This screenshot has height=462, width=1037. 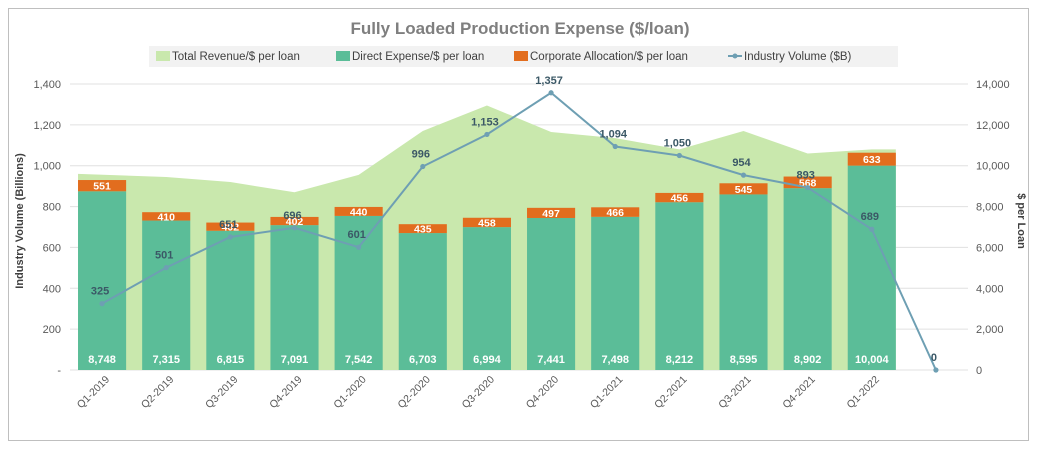 I want to click on volume-data-label: 601, so click(x=356, y=235).